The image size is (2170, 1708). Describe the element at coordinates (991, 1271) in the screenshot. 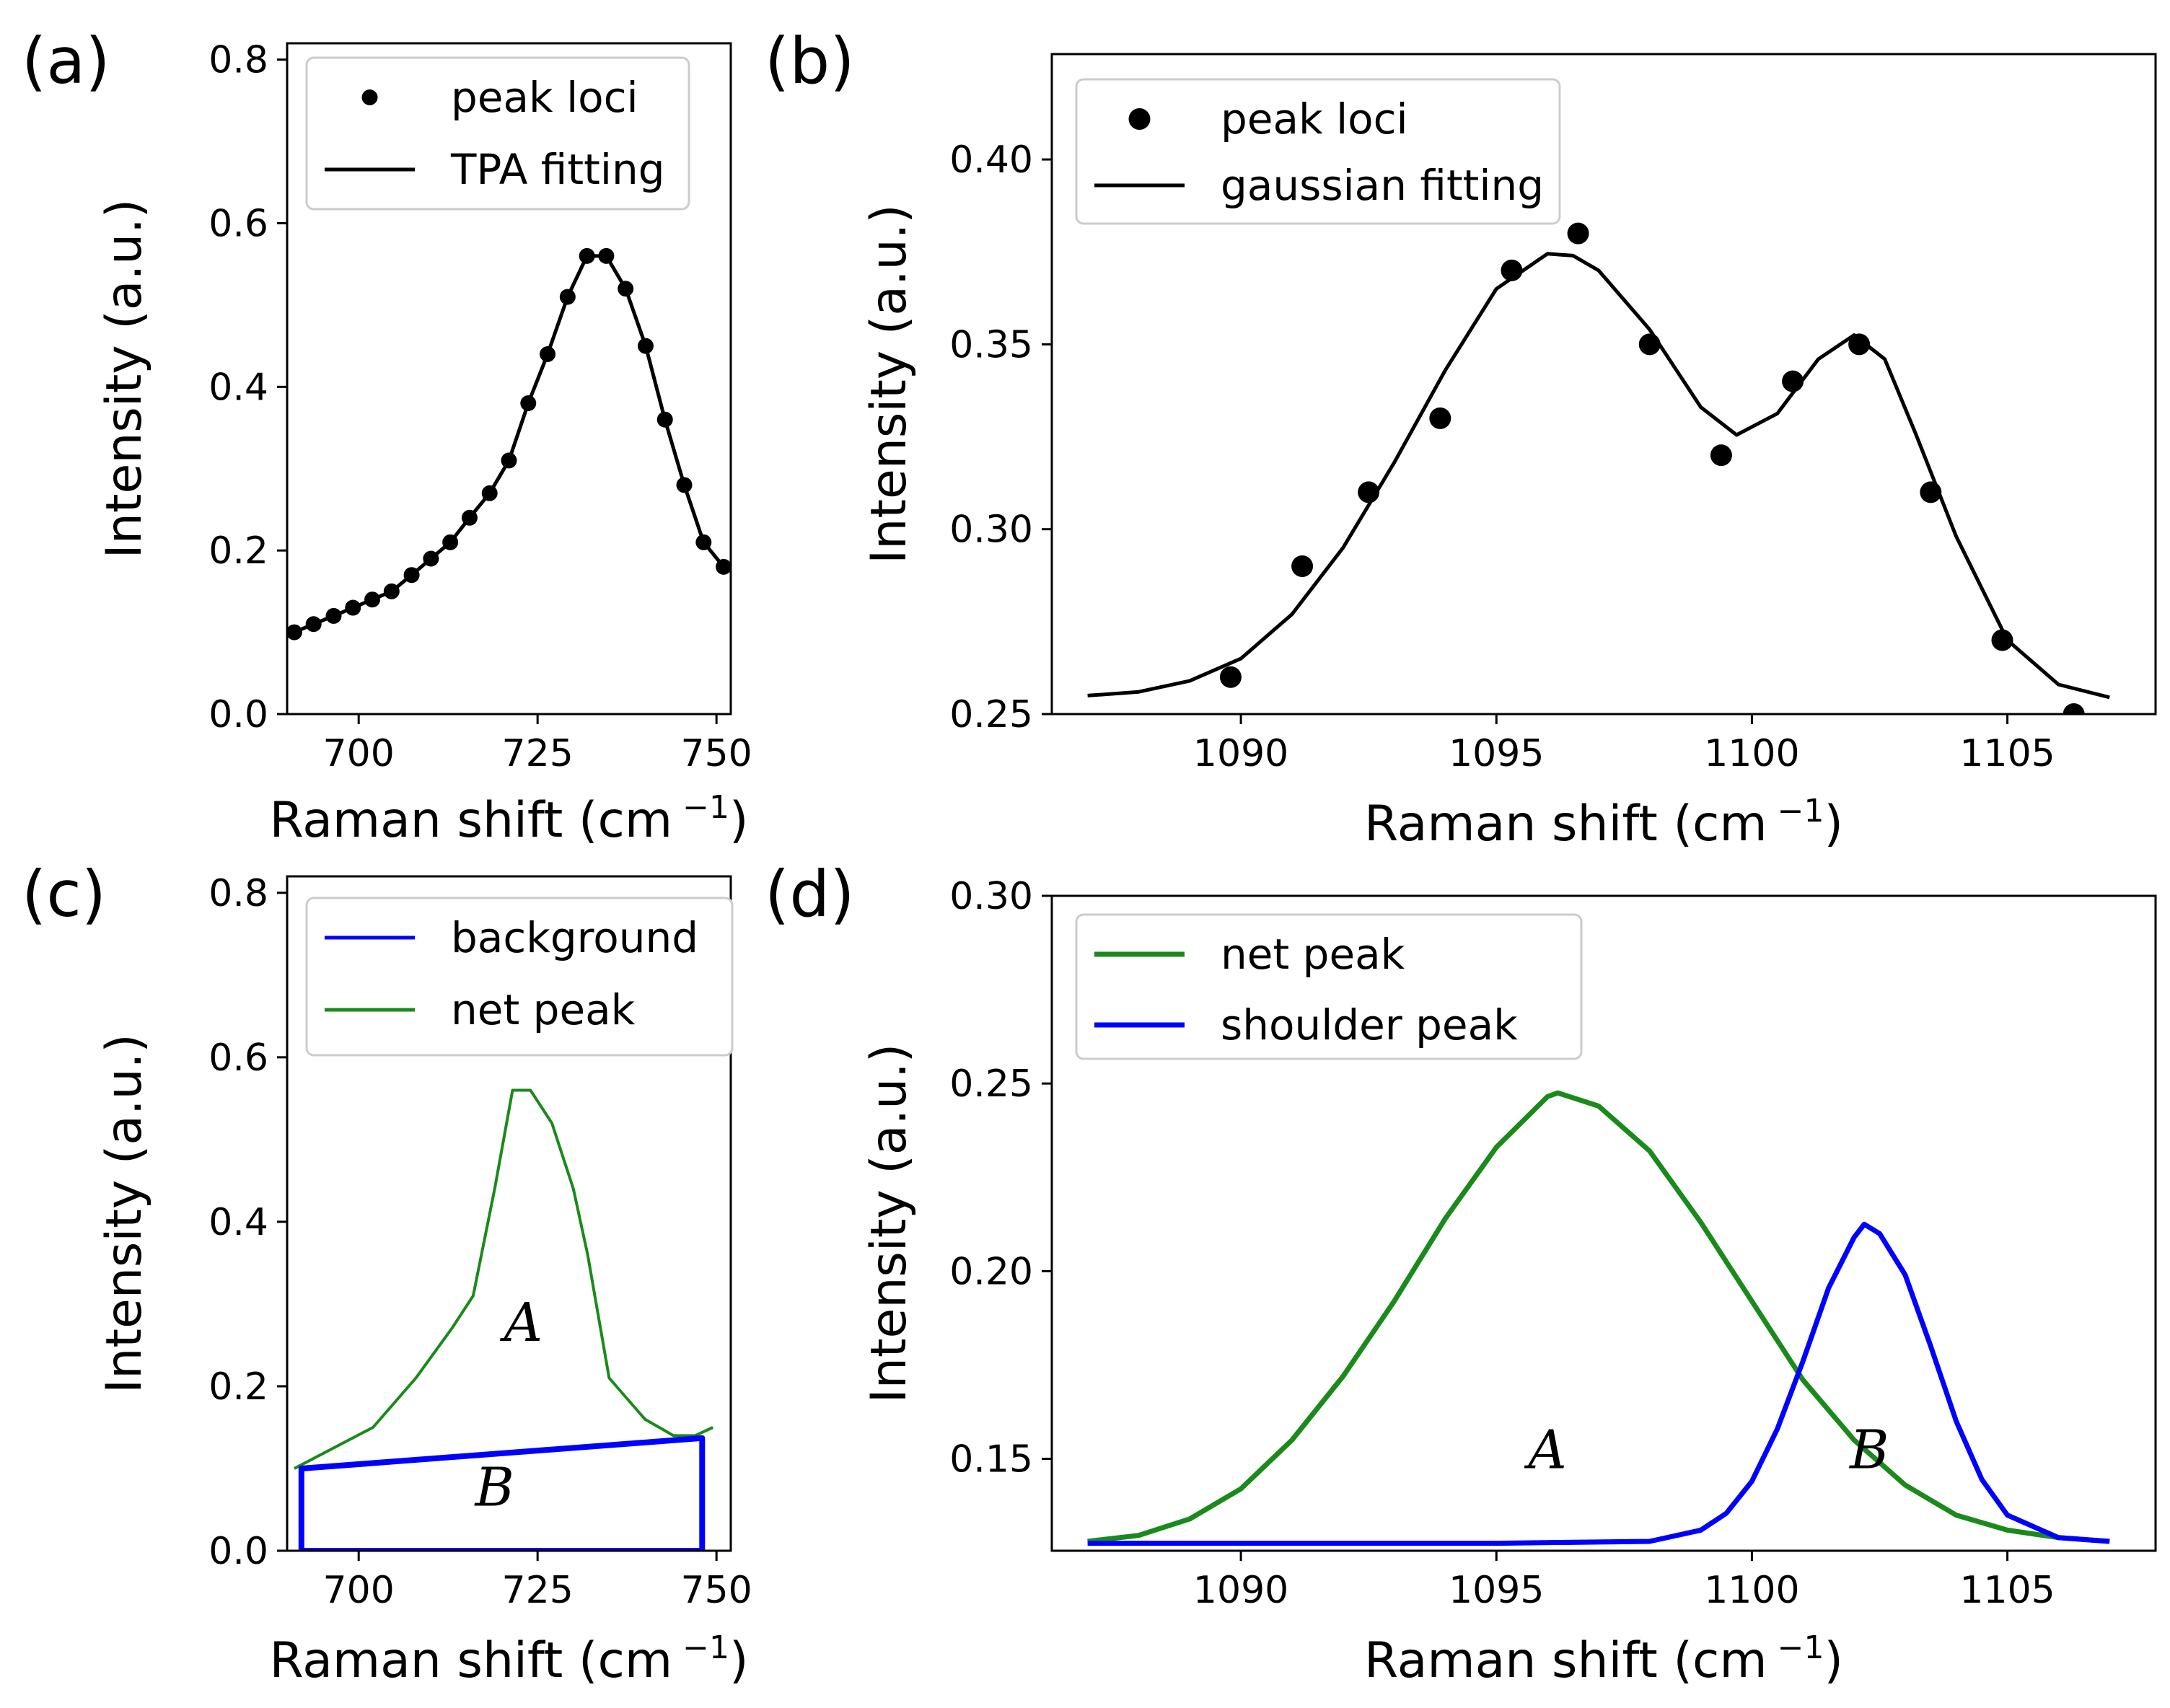

I see `y-tick-label: 0.20` at that location.